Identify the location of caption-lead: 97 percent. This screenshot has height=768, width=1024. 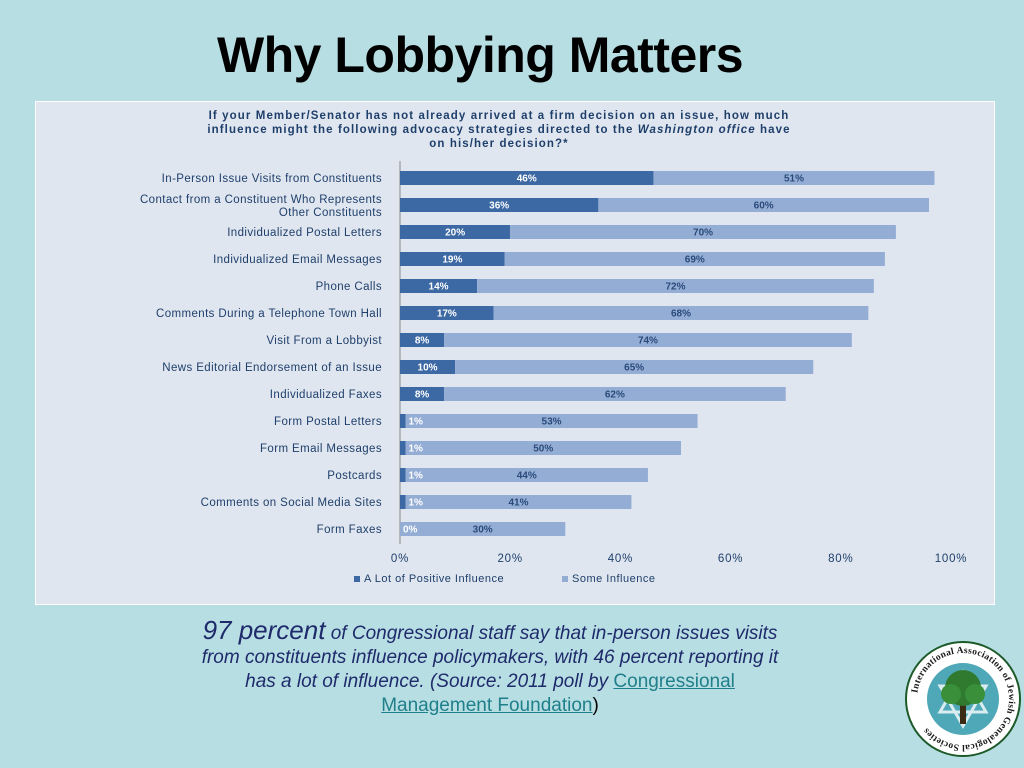
(264, 630).